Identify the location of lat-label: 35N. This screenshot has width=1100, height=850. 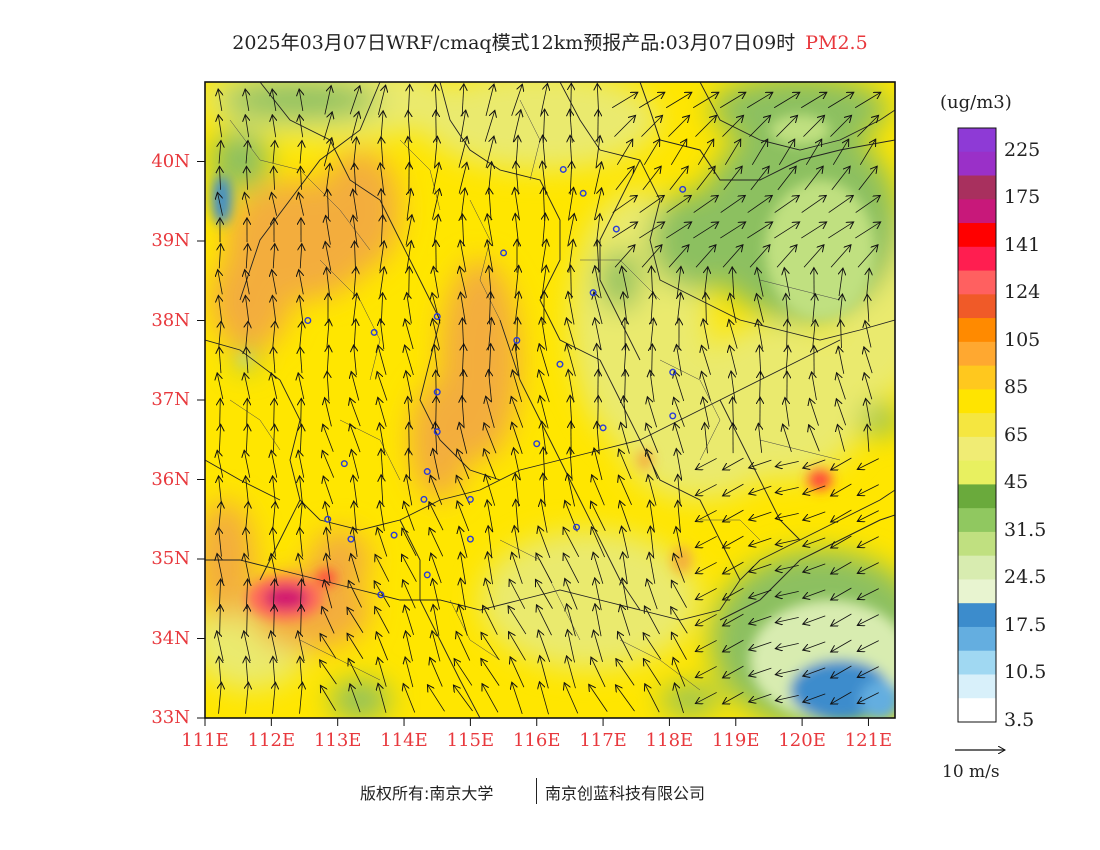
(170, 558).